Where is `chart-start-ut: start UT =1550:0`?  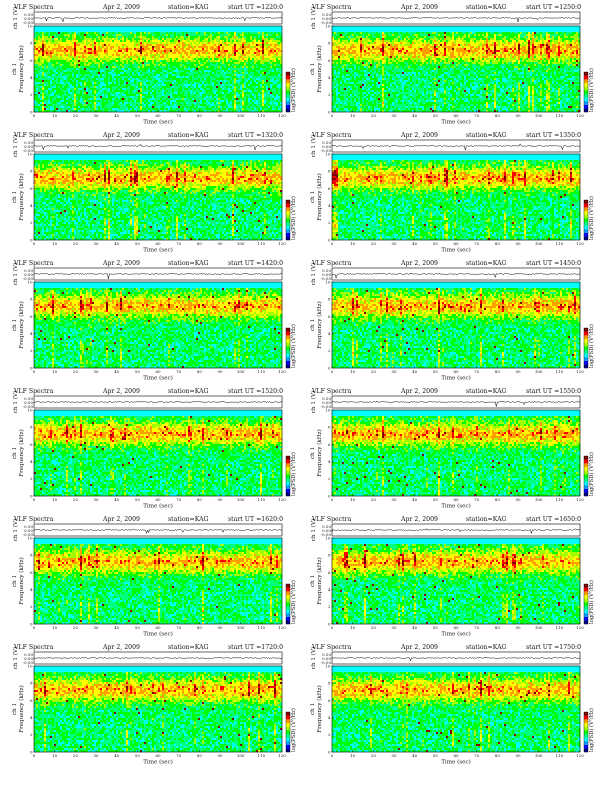 chart-start-ut: start UT =1550:0 is located at coordinates (553, 391).